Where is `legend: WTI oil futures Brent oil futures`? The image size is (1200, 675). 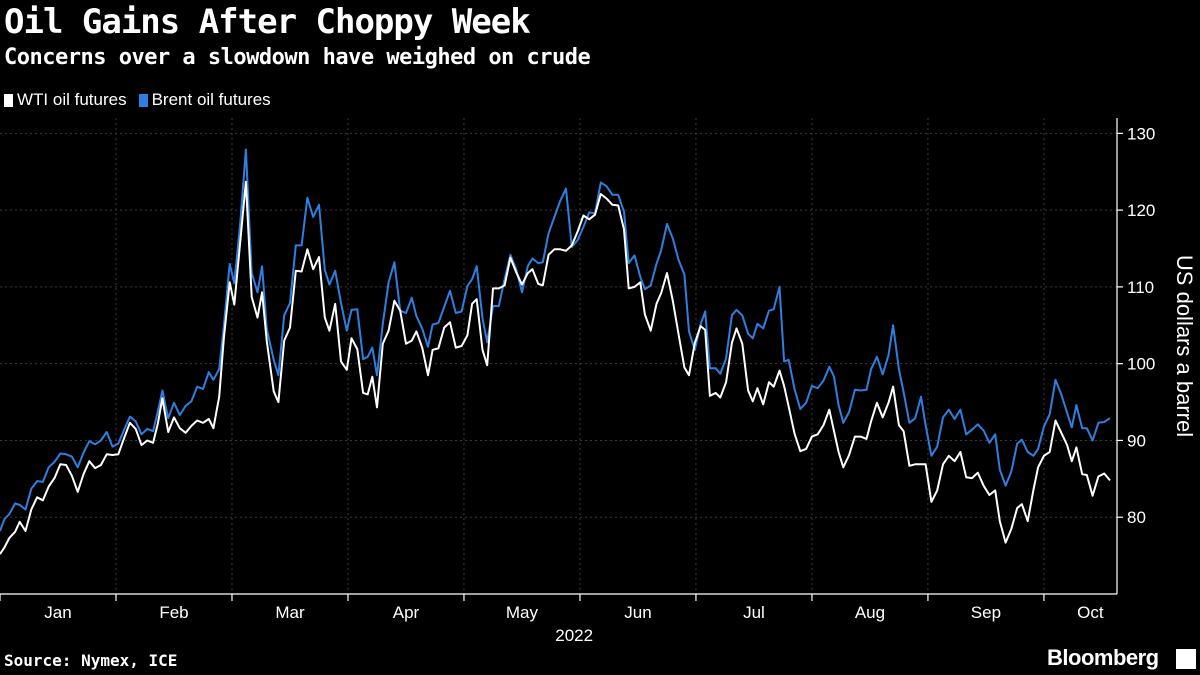
legend: WTI oil futures Brent oil futures is located at coordinates (137, 100).